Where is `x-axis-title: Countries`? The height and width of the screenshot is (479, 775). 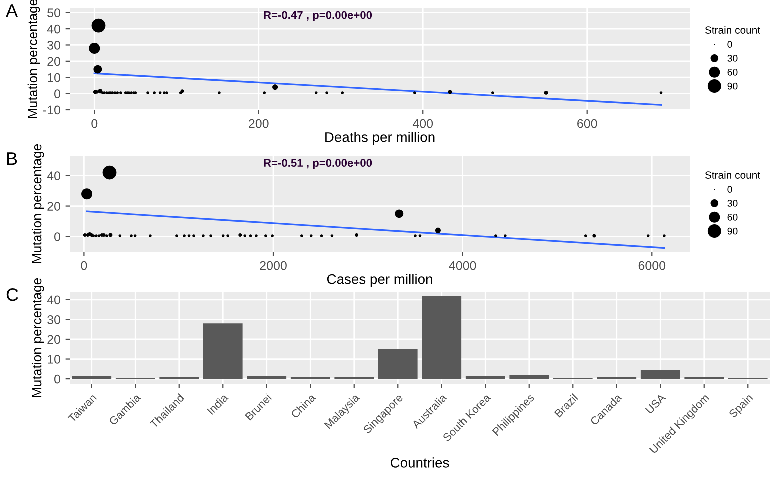 x-axis-title: Countries is located at coordinates (420, 463).